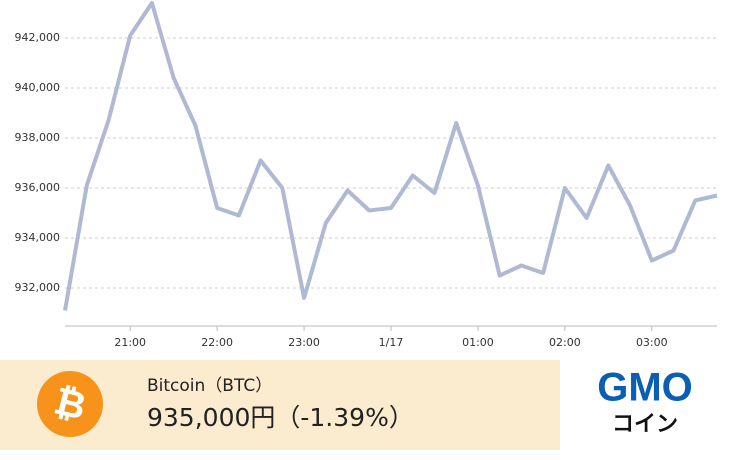  Describe the element at coordinates (130, 342) in the screenshot. I see `x-tick-label: 21:00` at that location.